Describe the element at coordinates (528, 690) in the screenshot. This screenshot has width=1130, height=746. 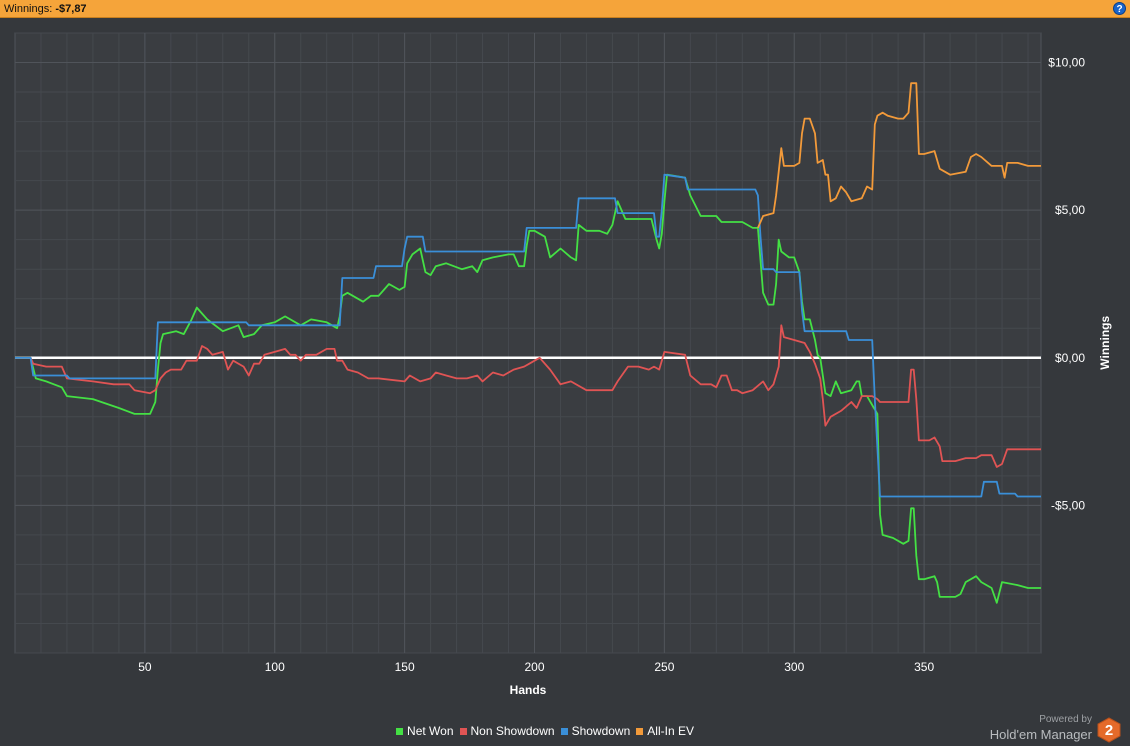
I see `x-axis-title: Hands` at that location.